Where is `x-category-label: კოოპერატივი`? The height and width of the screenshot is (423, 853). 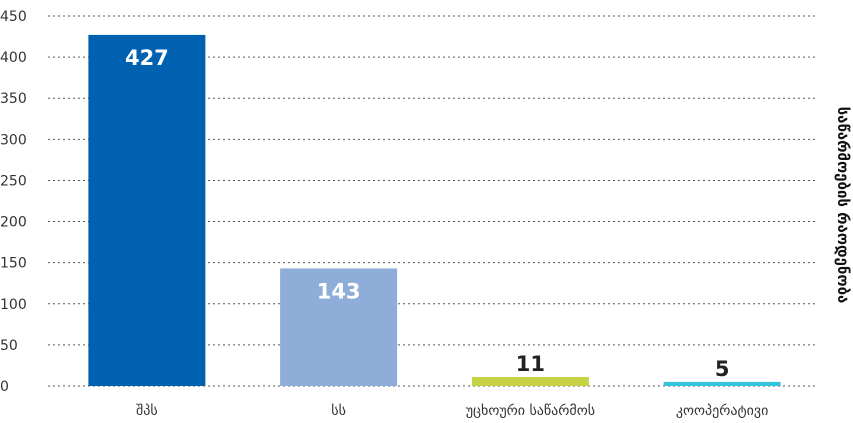
x-category-label: კოოპერატივი is located at coordinates (722, 410).